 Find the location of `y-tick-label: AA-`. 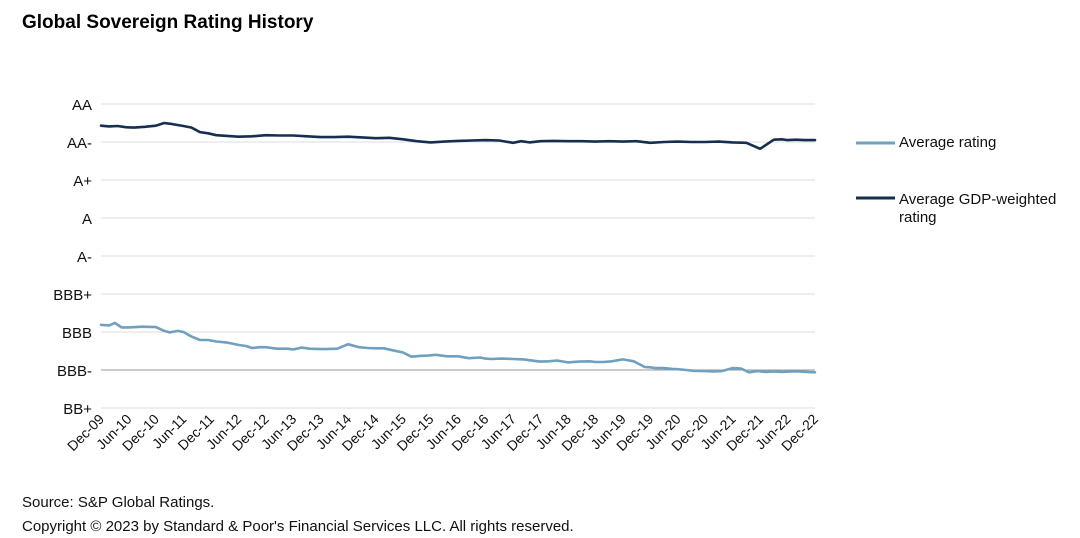

y-tick-label: AA- is located at coordinates (79, 143).